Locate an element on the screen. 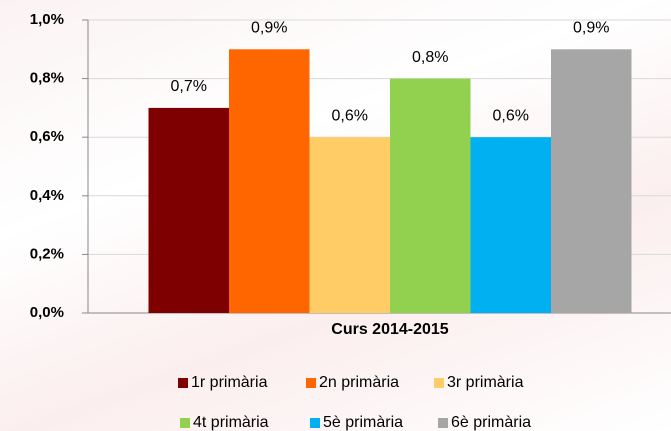 The height and width of the screenshot is (431, 671). y-tick-label: 0,6% is located at coordinates (47, 136).